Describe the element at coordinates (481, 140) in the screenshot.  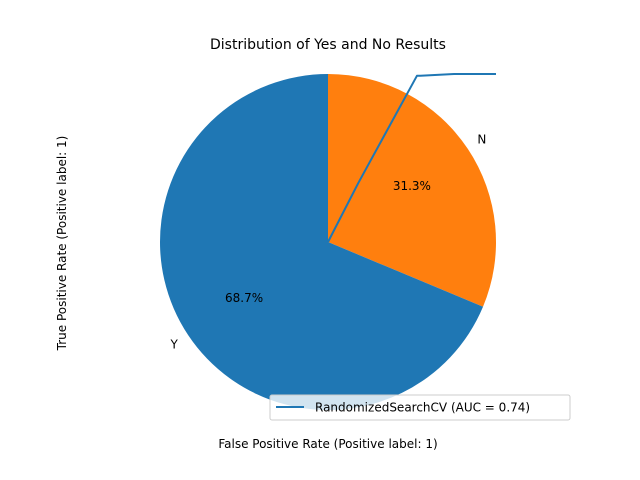
I see `slice-label-n: N` at that location.